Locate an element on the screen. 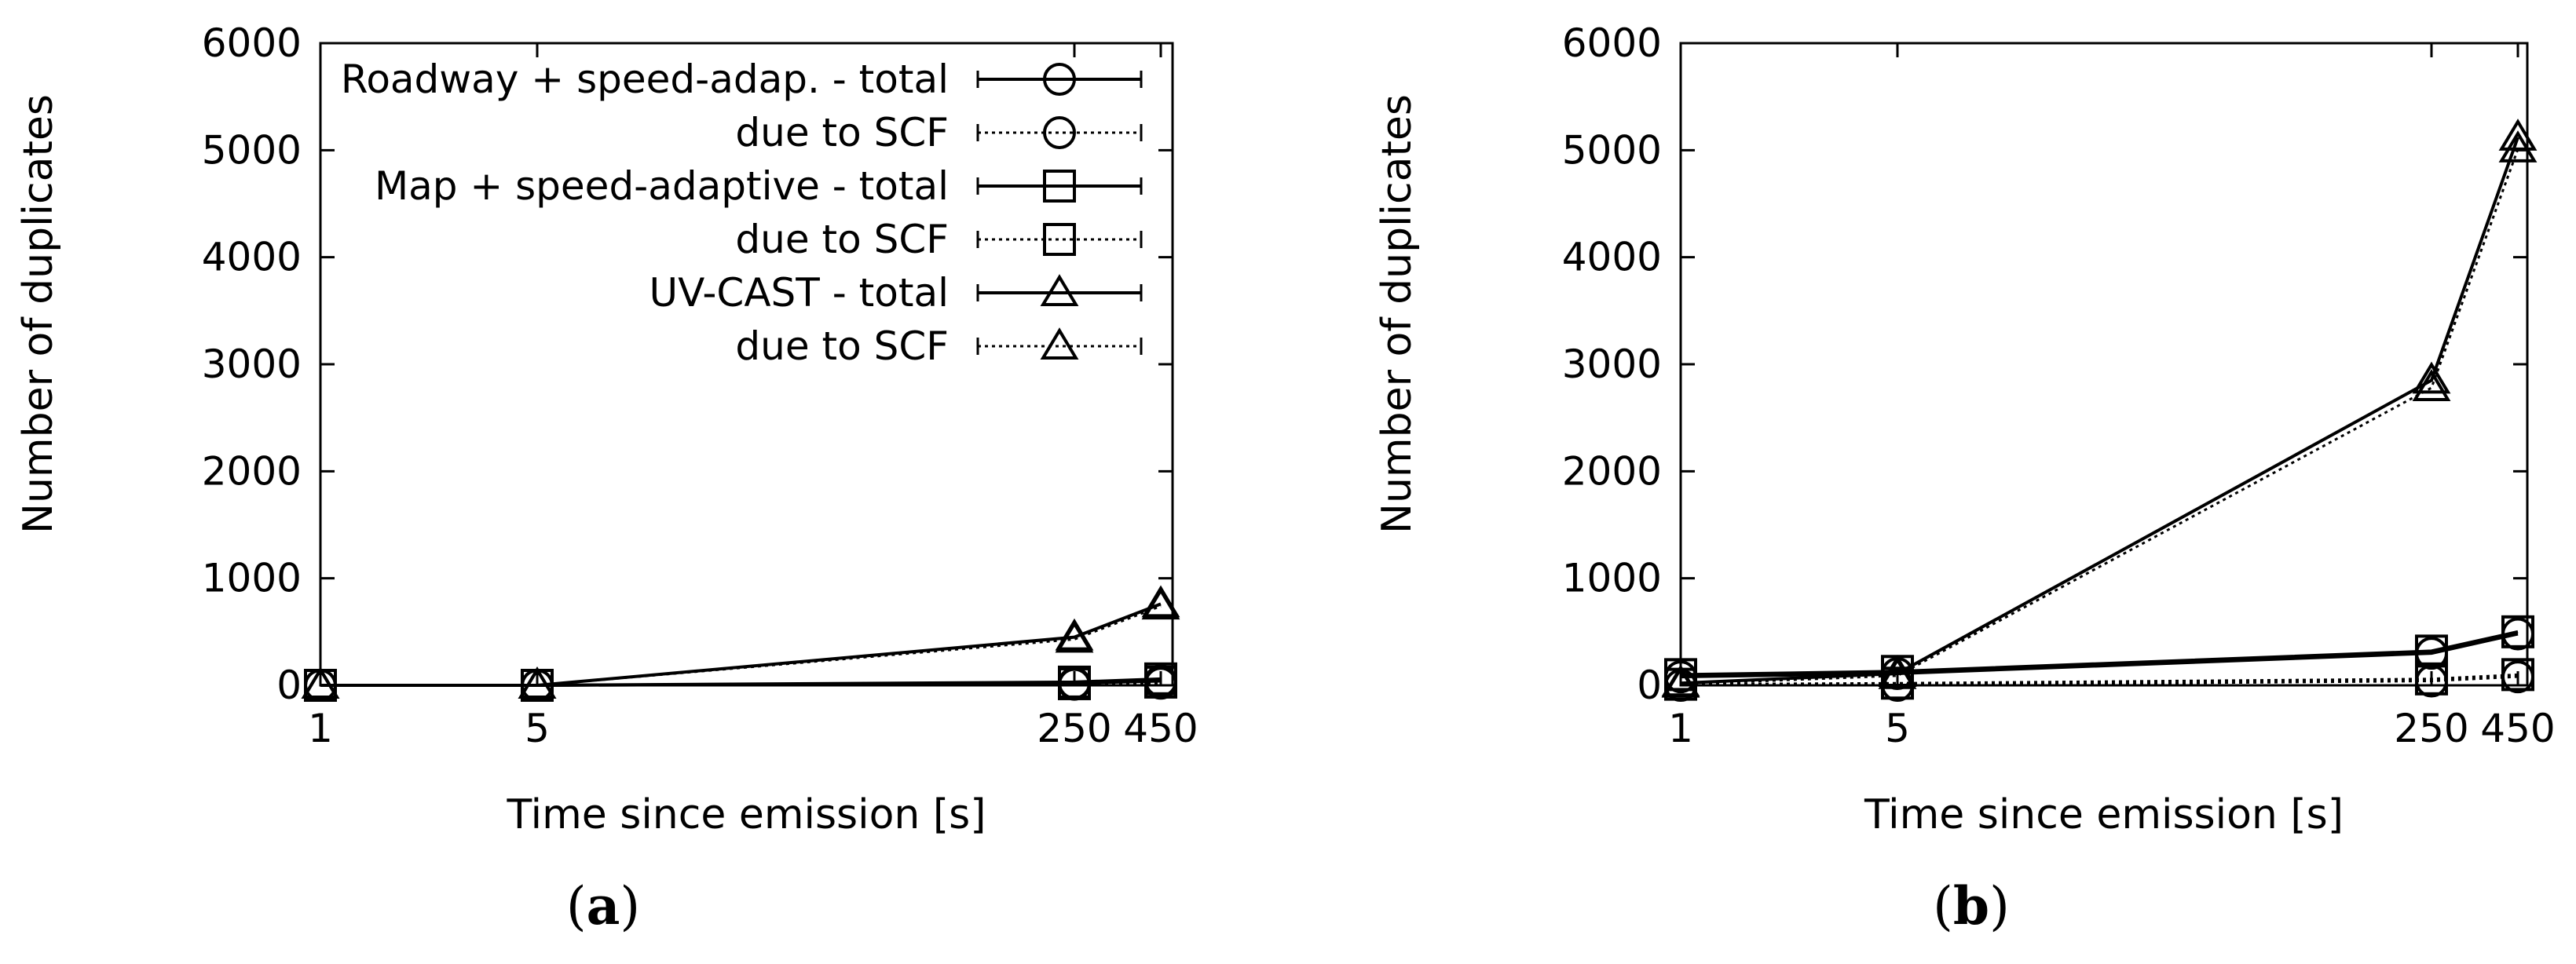 This screenshot has width=2576, height=964. panel-label-part: b is located at coordinates (1971, 906).